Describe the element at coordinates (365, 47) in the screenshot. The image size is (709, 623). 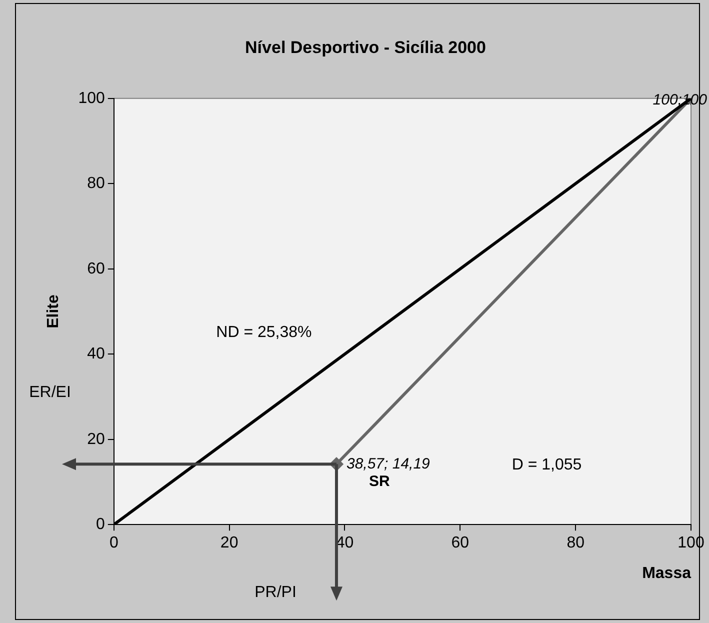
I see `chart-title: Nível Desportivo - Sicília 2000` at that location.